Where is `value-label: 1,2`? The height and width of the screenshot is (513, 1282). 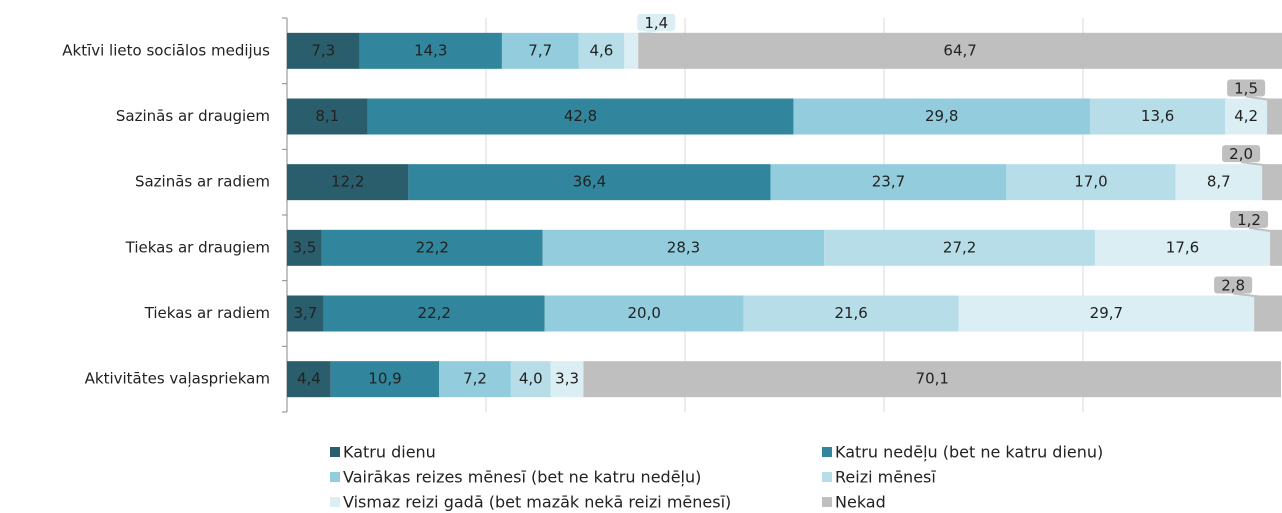
value-label: 1,2 is located at coordinates (1249, 220).